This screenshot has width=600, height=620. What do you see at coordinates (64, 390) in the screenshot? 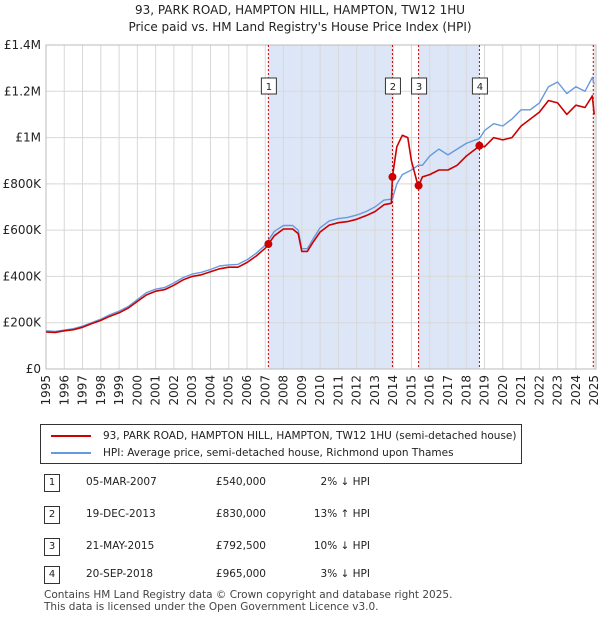
I see `x-tick-label: 1996` at bounding box center [64, 390].